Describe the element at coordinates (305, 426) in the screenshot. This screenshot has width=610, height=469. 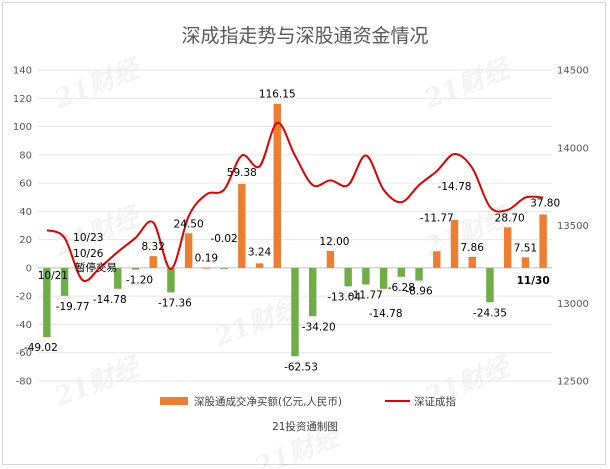
I see `source-note: 21投资通制图` at that location.